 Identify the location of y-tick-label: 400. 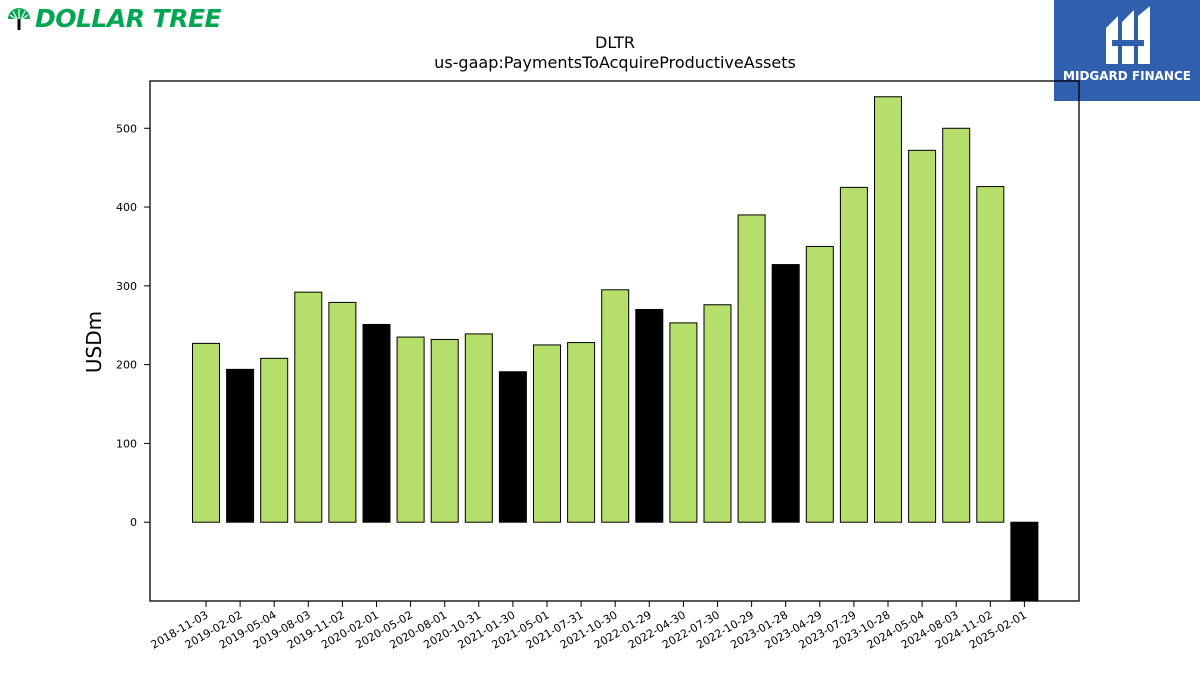
(126, 207).